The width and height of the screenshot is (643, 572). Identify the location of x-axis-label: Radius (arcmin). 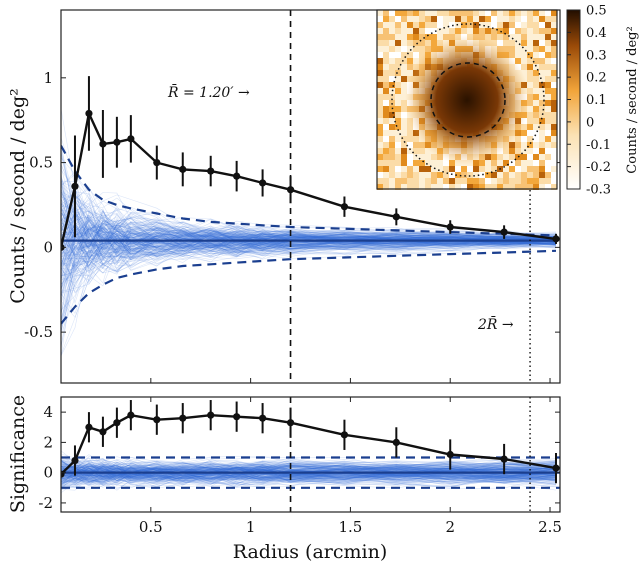
(310, 552).